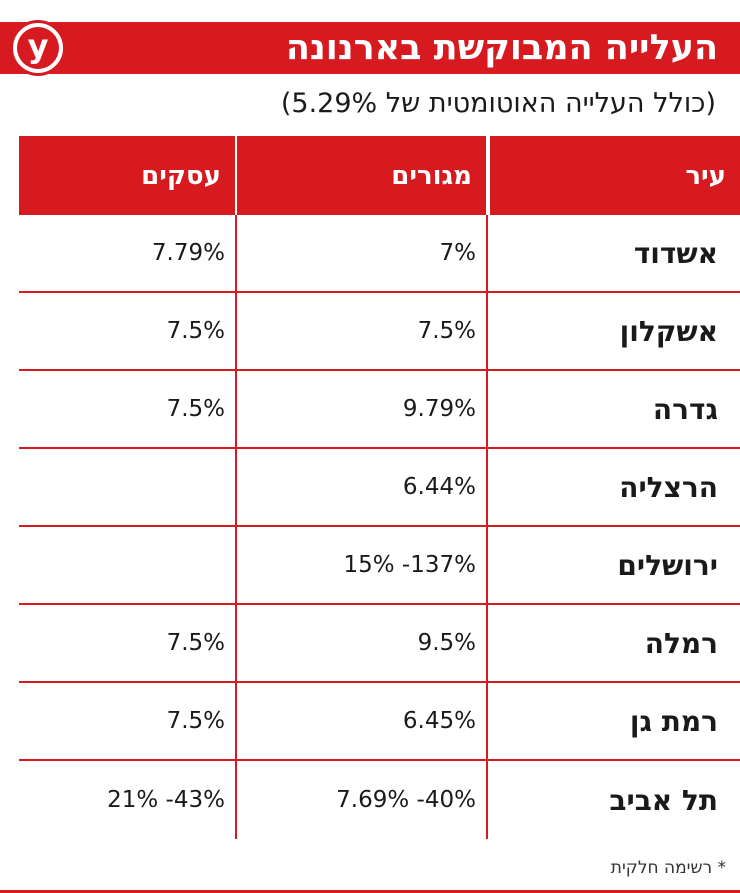  What do you see at coordinates (166, 800) in the screenshot?
I see `business-cell: 43%- 21%` at bounding box center [166, 800].